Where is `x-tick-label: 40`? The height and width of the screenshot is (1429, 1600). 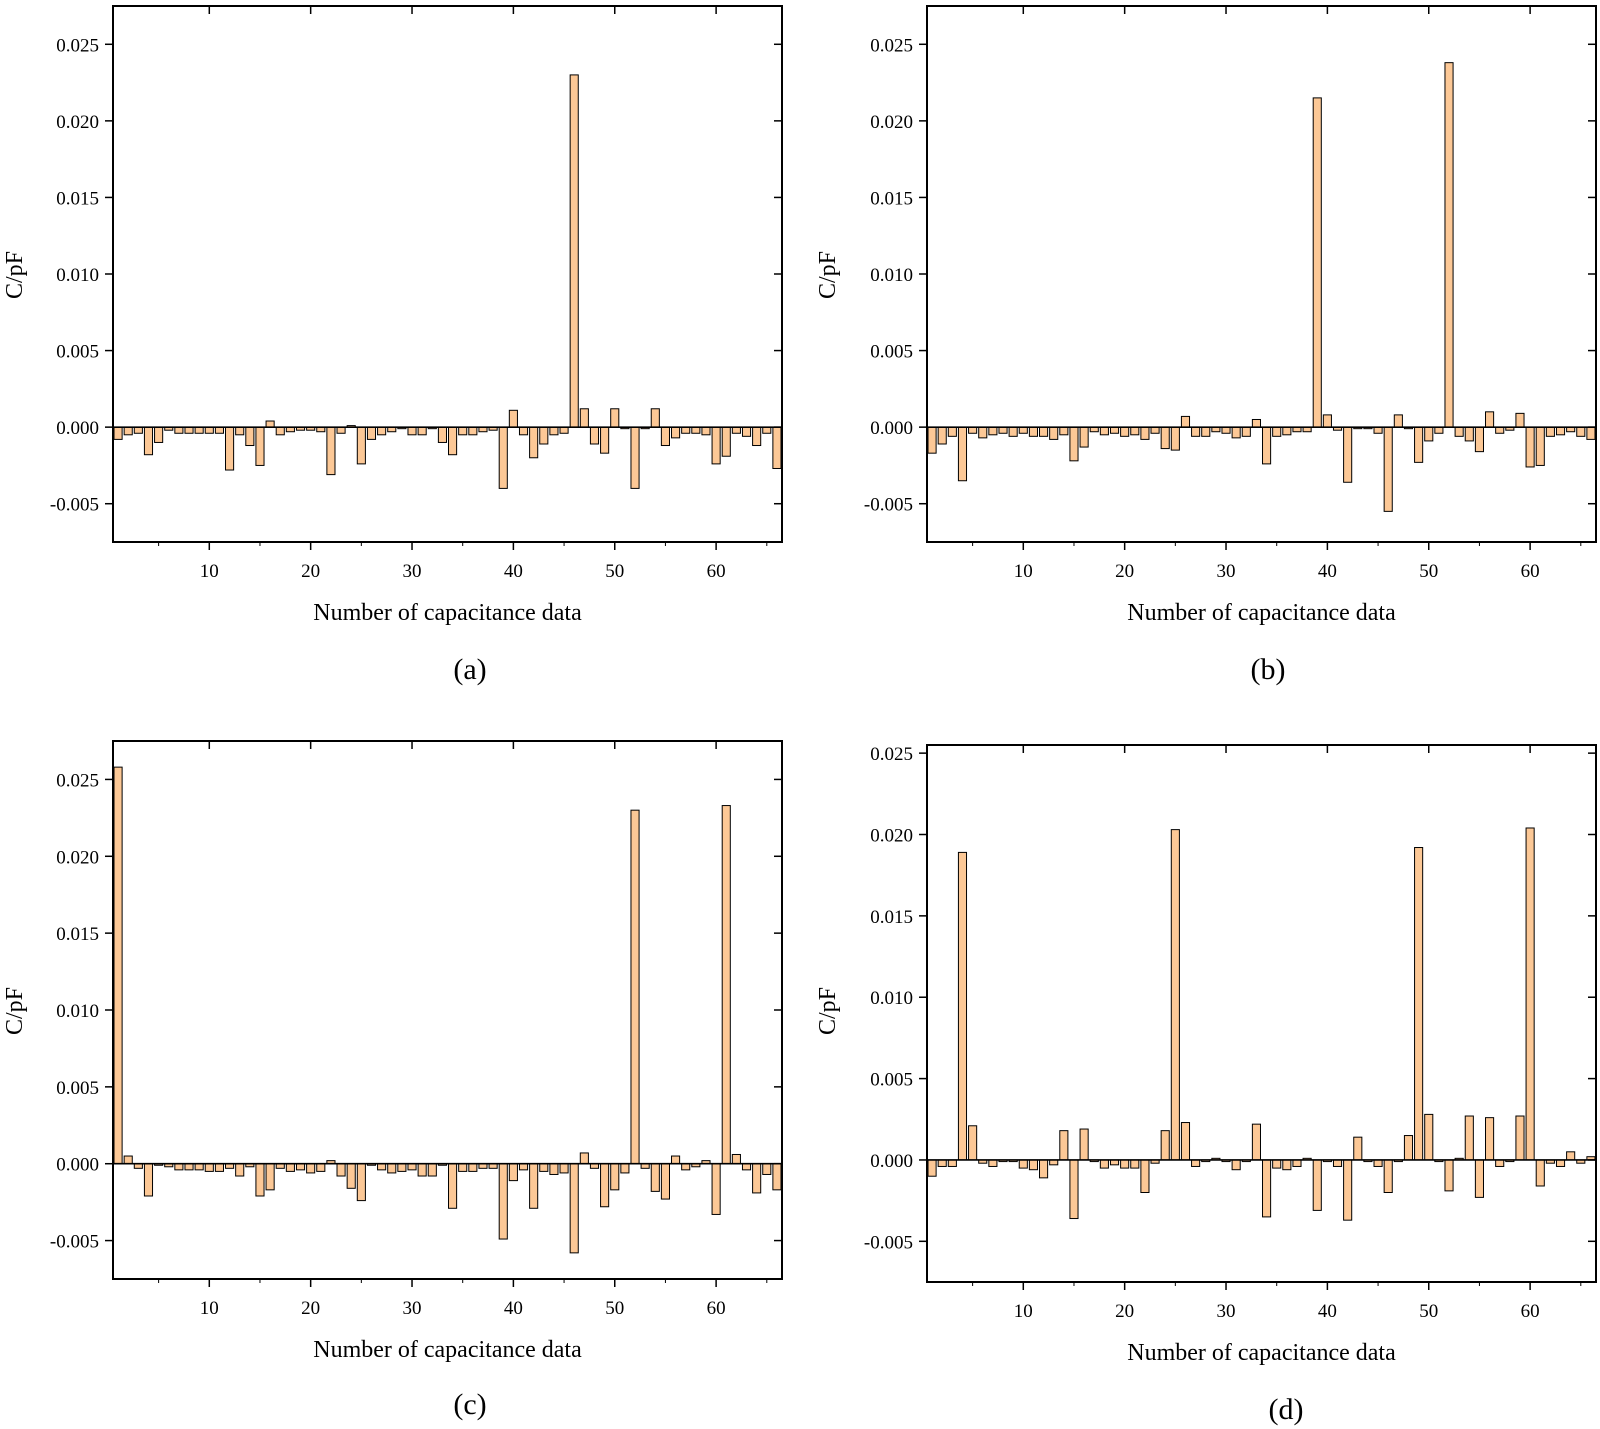 x-tick-label: 40 is located at coordinates (1327, 1311).